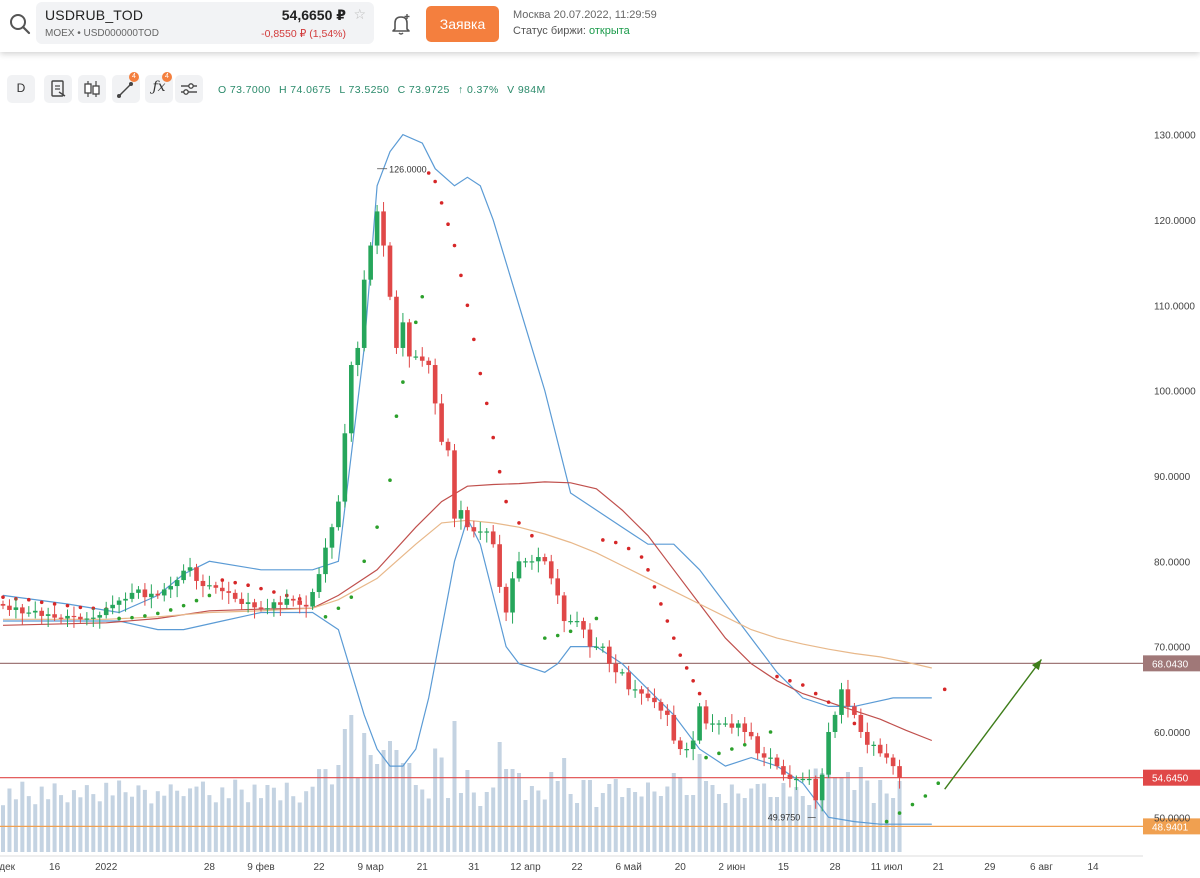 Image resolution: width=1200 pixels, height=878 pixels. Describe the element at coordinates (20, 24) in the screenshot. I see `search-icon` at that location.